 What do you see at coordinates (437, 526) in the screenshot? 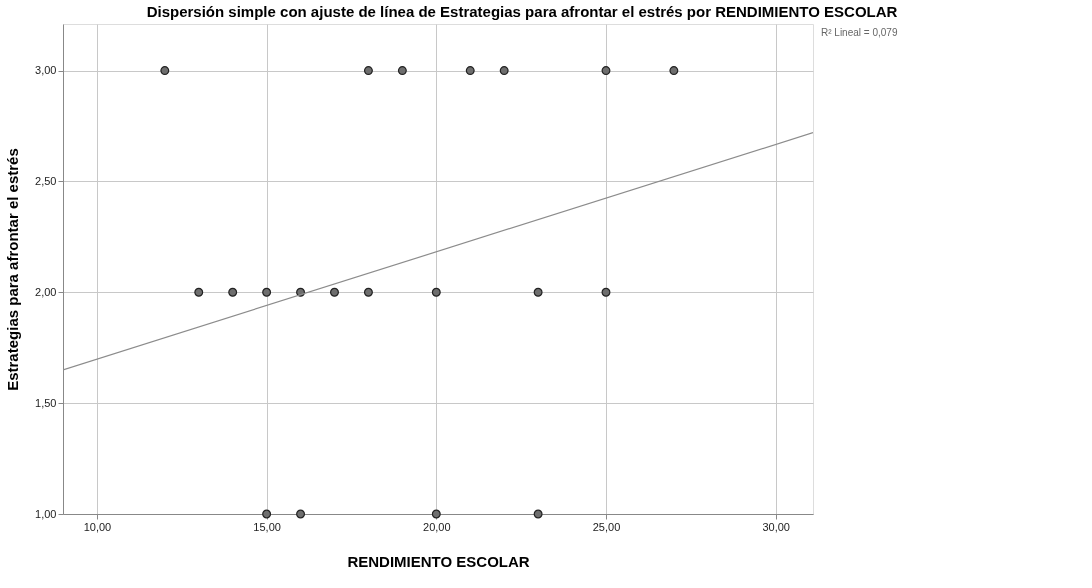
I see `x-tick-label: 20,00` at bounding box center [437, 526].